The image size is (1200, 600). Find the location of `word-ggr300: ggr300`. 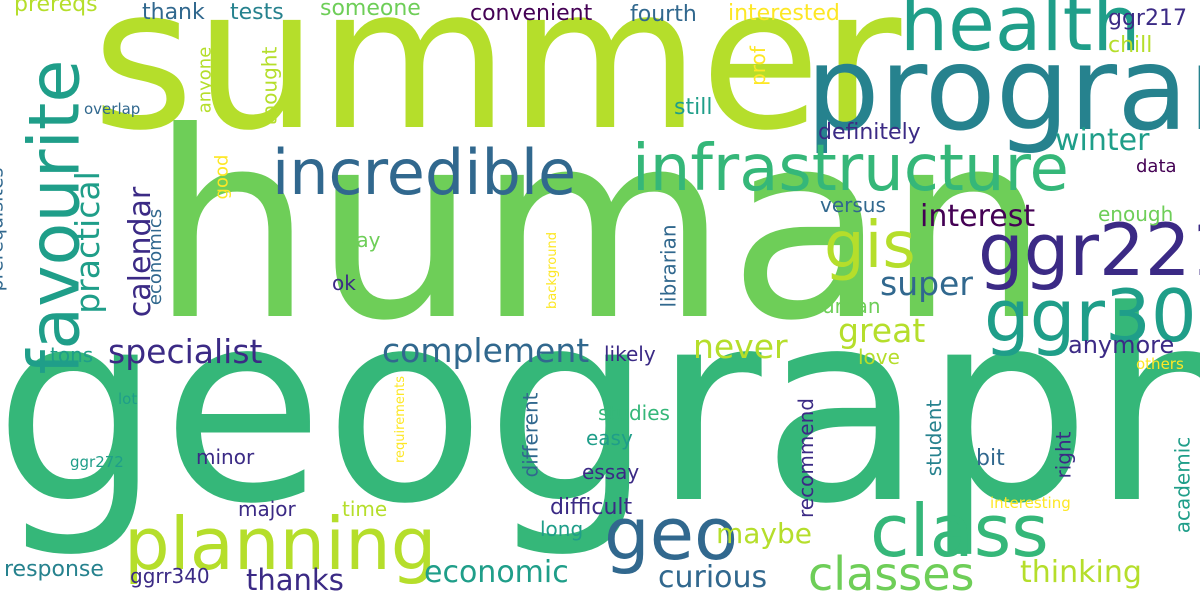

word-ggr300: ggr300 is located at coordinates (1092, 316).